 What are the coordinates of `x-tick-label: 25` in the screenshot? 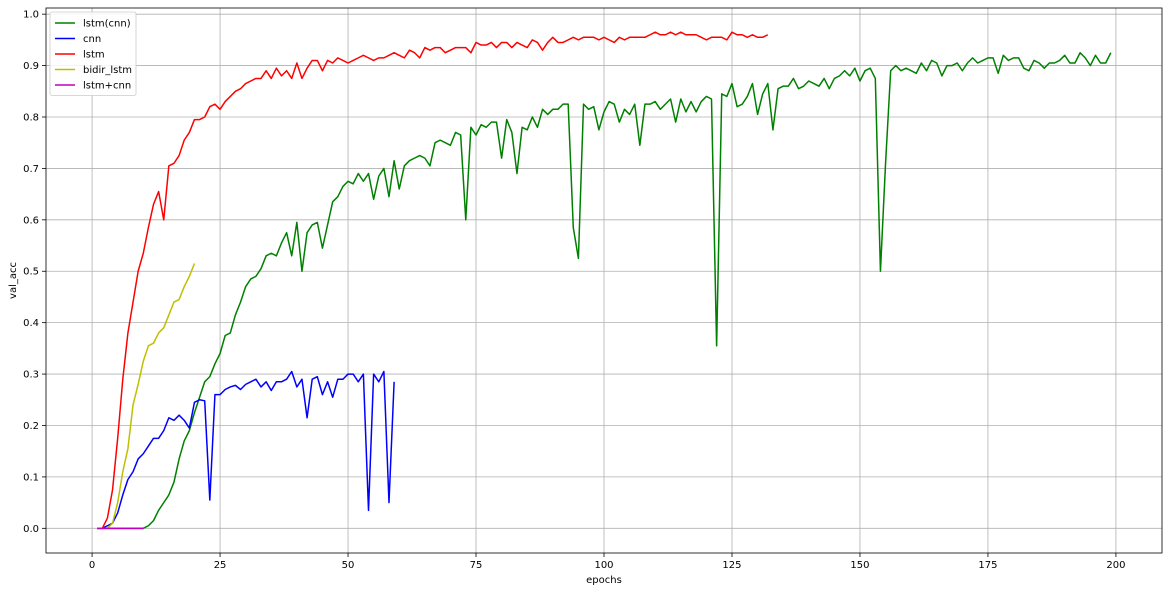 It's located at (220, 565).